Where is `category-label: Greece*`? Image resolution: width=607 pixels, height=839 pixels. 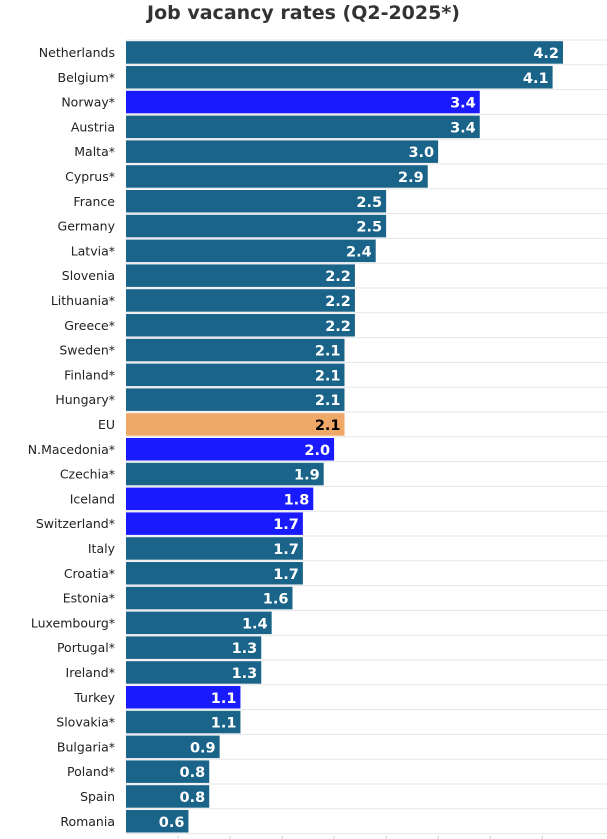
category-label: Greece* is located at coordinates (89, 325).